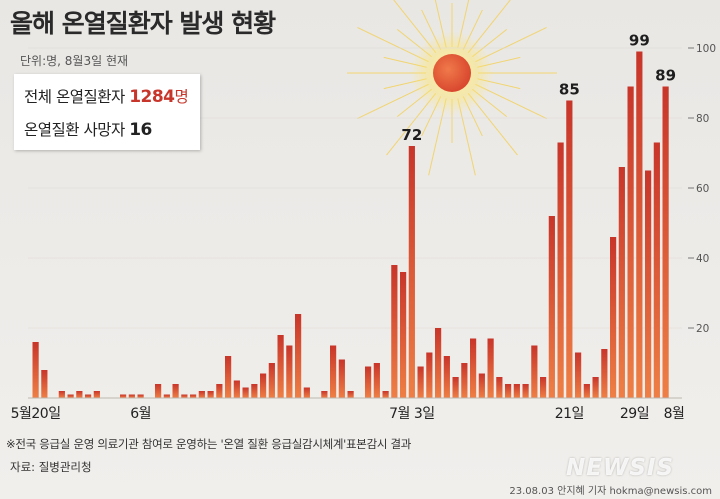 The image size is (720, 499). What do you see at coordinates (538, 88) in the screenshot?
I see `peak-labels: 72 85 99 89` at bounding box center [538, 88].